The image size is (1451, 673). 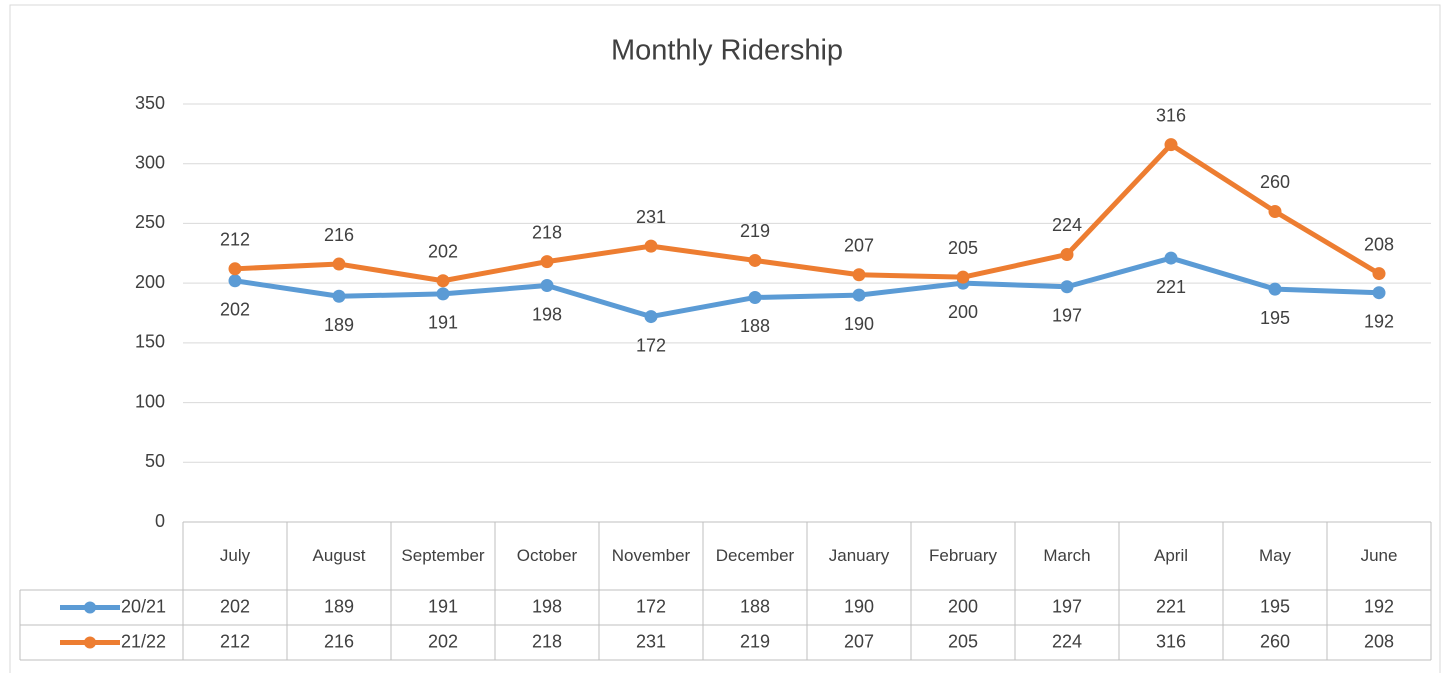 What do you see at coordinates (1171, 287) in the screenshot?
I see `data-label: 221` at bounding box center [1171, 287].